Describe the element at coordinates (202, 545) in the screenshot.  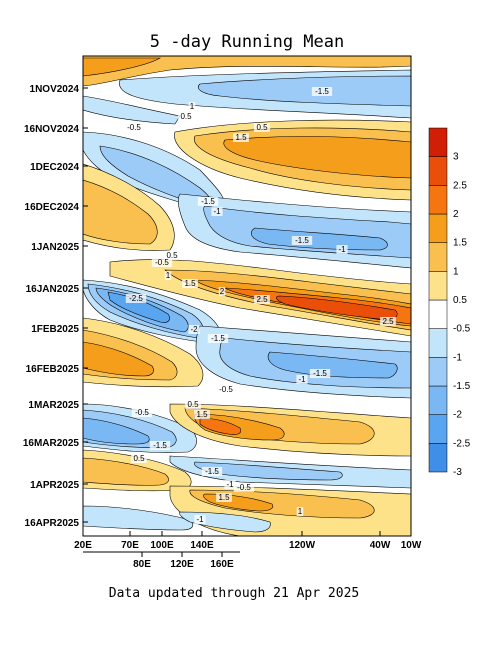
I see `x-tick-label: 140E` at that location.